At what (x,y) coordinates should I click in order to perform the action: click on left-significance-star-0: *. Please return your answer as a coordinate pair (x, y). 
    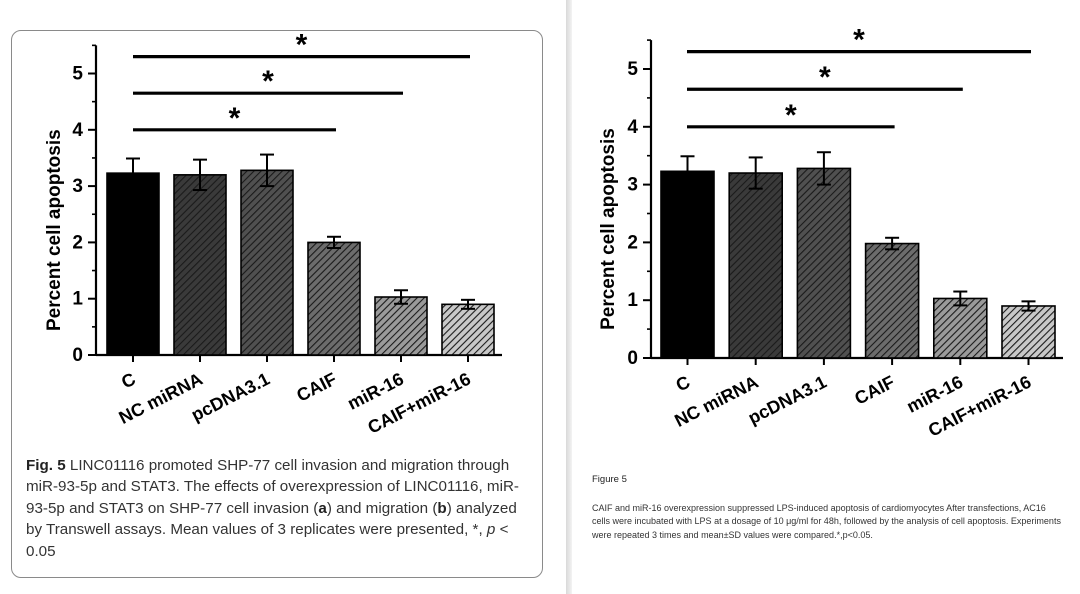
    Looking at the image, I should click on (235, 118).